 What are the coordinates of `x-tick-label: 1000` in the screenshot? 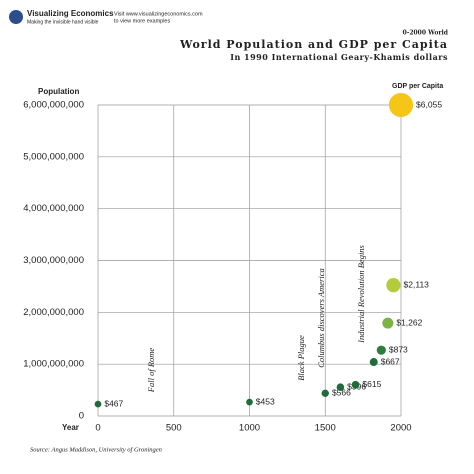 It's located at (249, 428).